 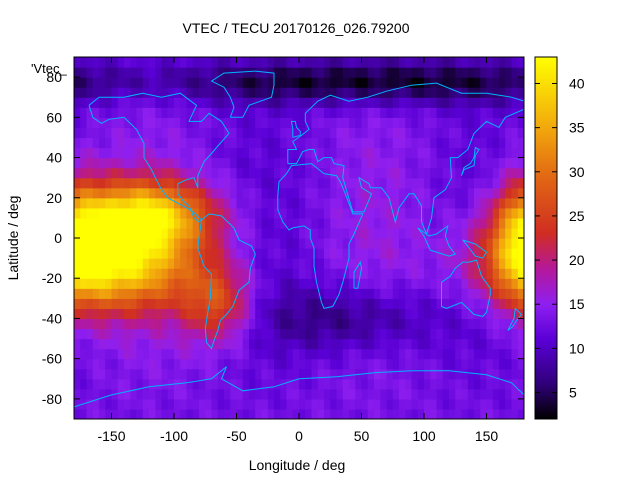 What do you see at coordinates (299, 436) in the screenshot?
I see `x-tick-label: 0` at bounding box center [299, 436].